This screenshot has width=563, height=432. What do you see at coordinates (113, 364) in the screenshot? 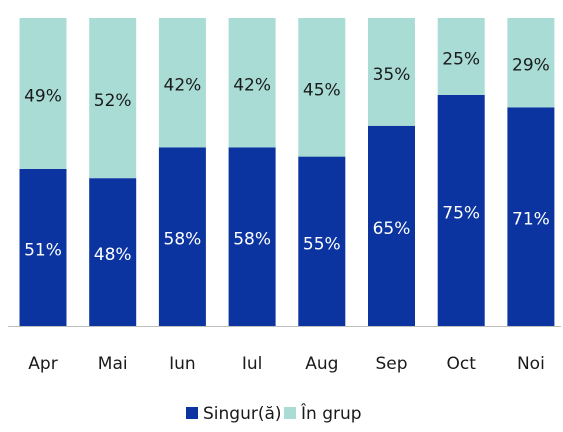
I see `x-tick-label: Mai` at bounding box center [113, 364].